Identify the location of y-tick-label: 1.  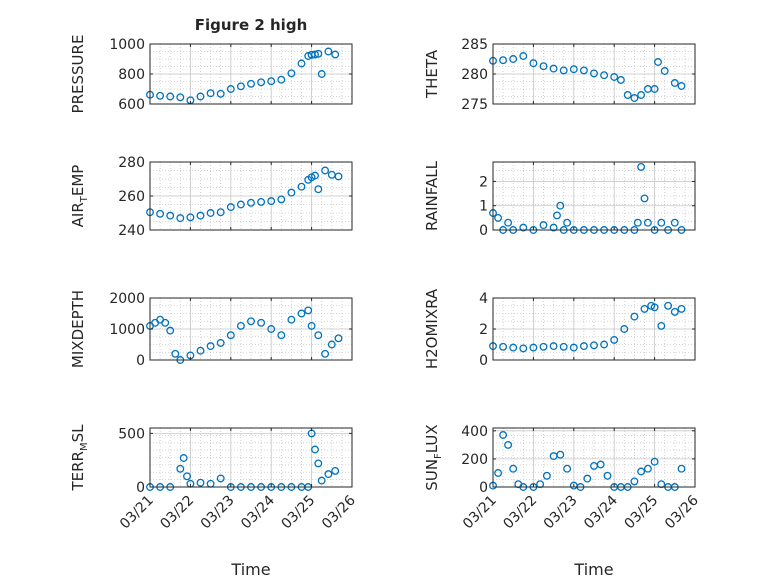
(483, 207).